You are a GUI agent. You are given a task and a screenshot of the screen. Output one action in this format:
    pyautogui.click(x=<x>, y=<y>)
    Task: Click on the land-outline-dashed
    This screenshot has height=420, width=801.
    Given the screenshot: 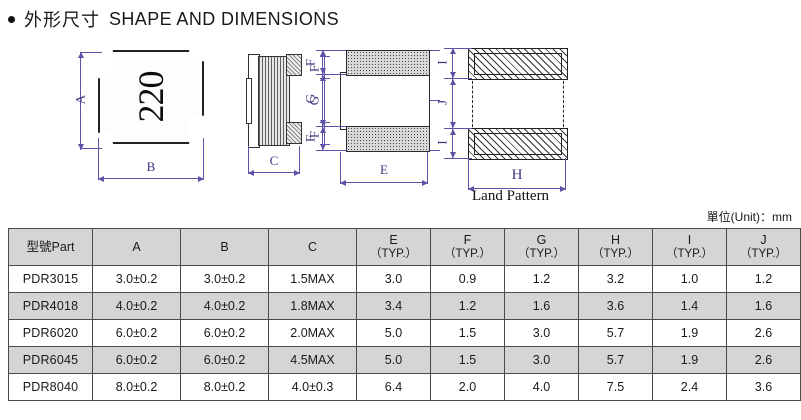 What is the action you would take?
    pyautogui.click(x=518, y=104)
    